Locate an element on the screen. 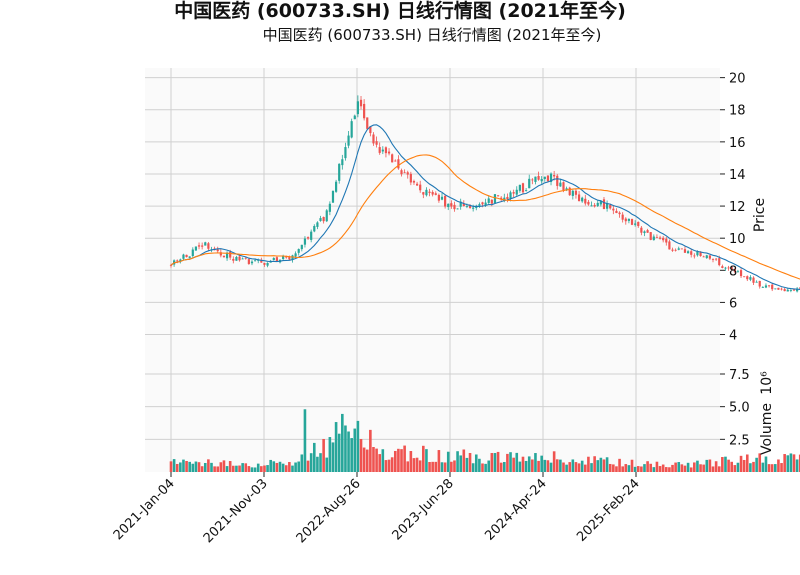 The image size is (800, 575). price-tick-label: 12 is located at coordinates (737, 207).